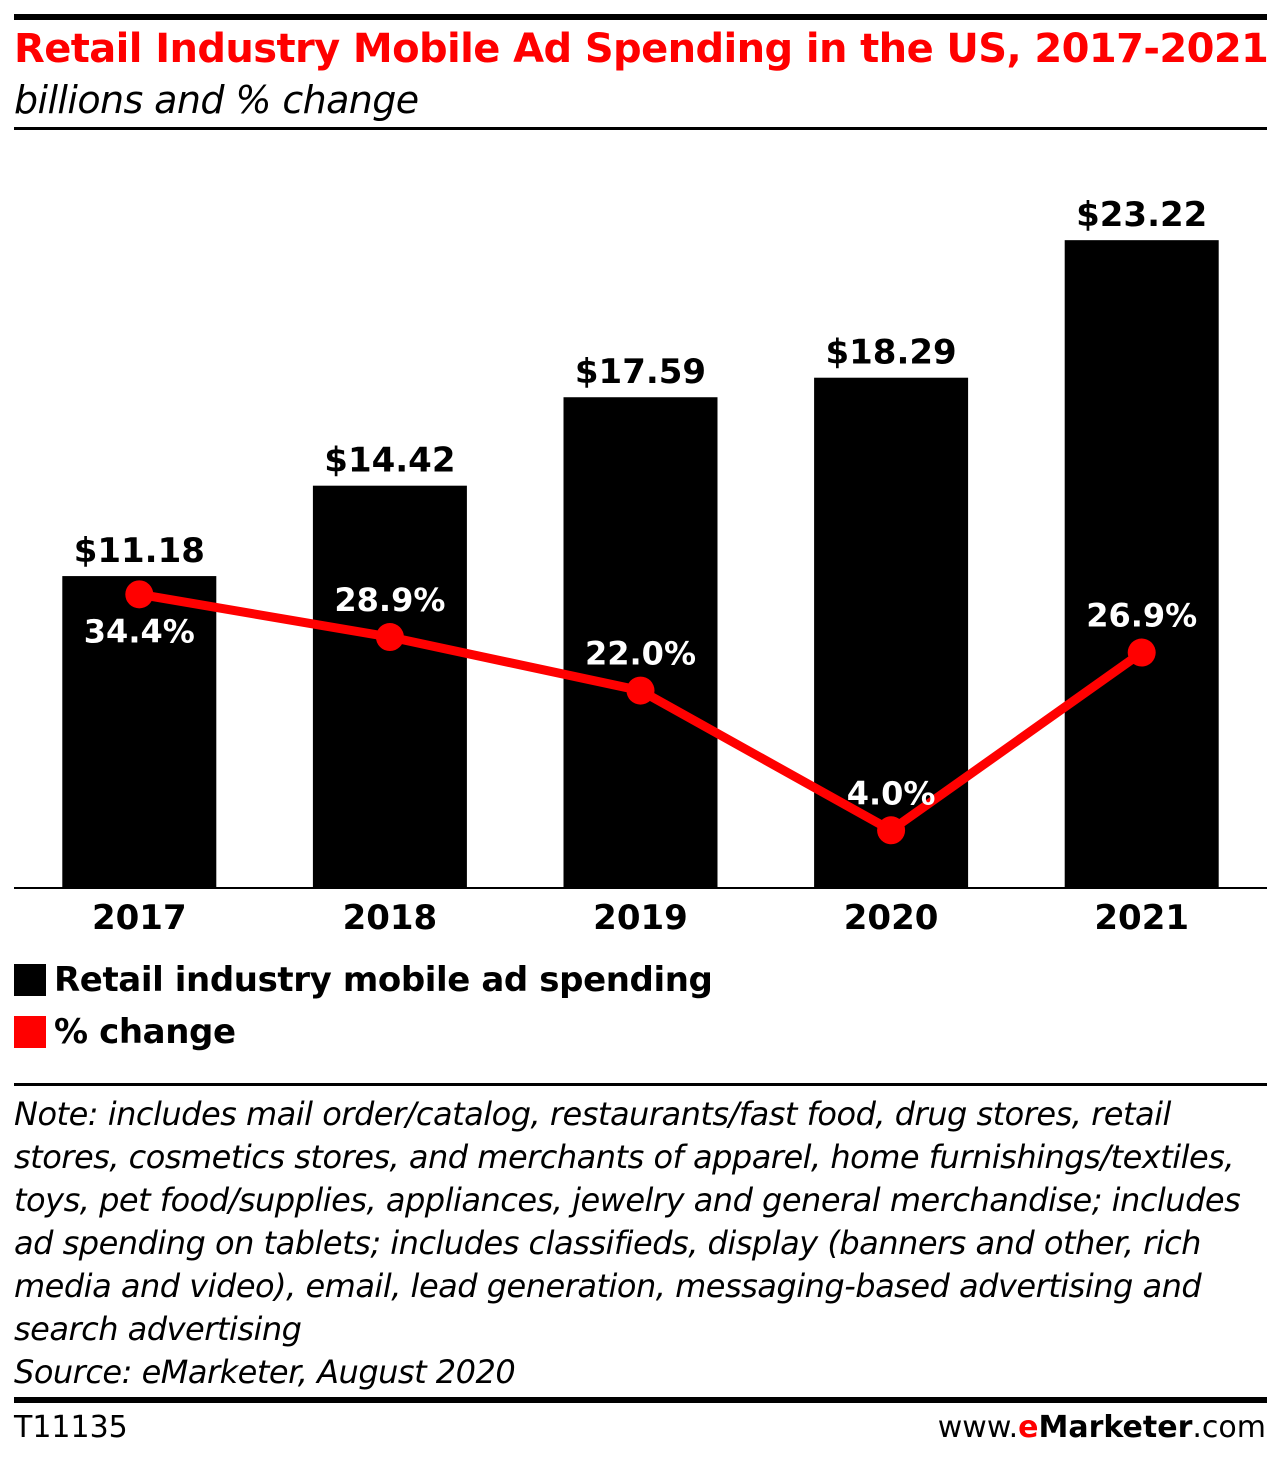  Describe the element at coordinates (1141, 215) in the screenshot. I see `bar-value-label: $23.22` at that location.